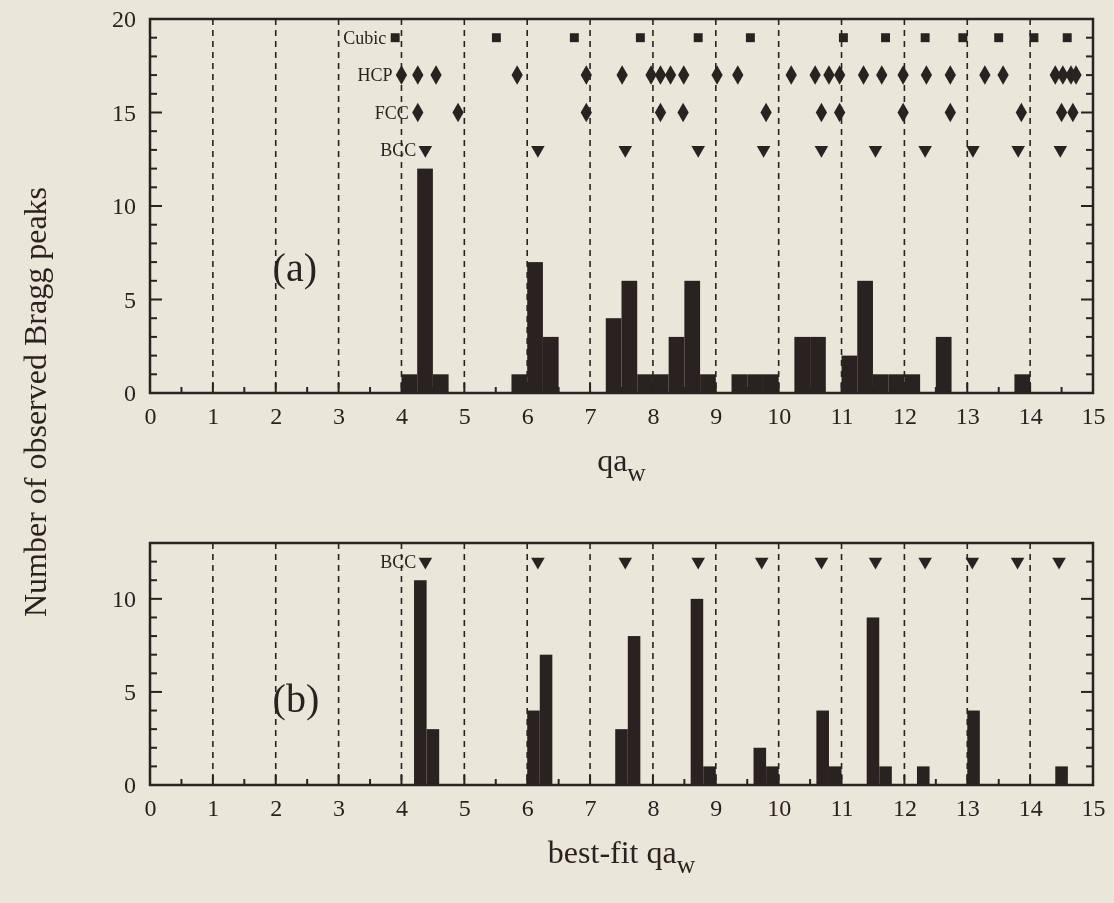 The width and height of the screenshot is (1114, 903). What do you see at coordinates (124, 19) in the screenshot?
I see `y-tick-label: 20` at bounding box center [124, 19].